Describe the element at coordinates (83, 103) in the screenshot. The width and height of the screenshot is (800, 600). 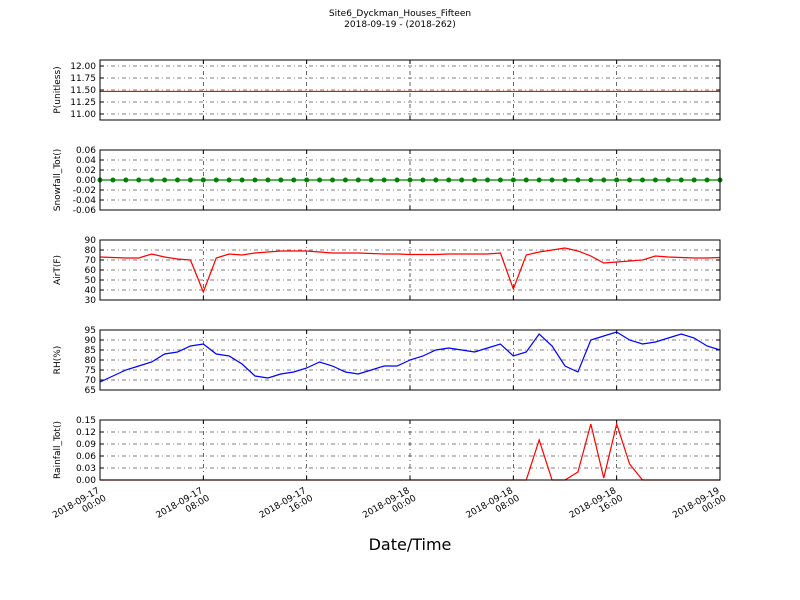
I see `y-tick-label: 11.25` at that location.